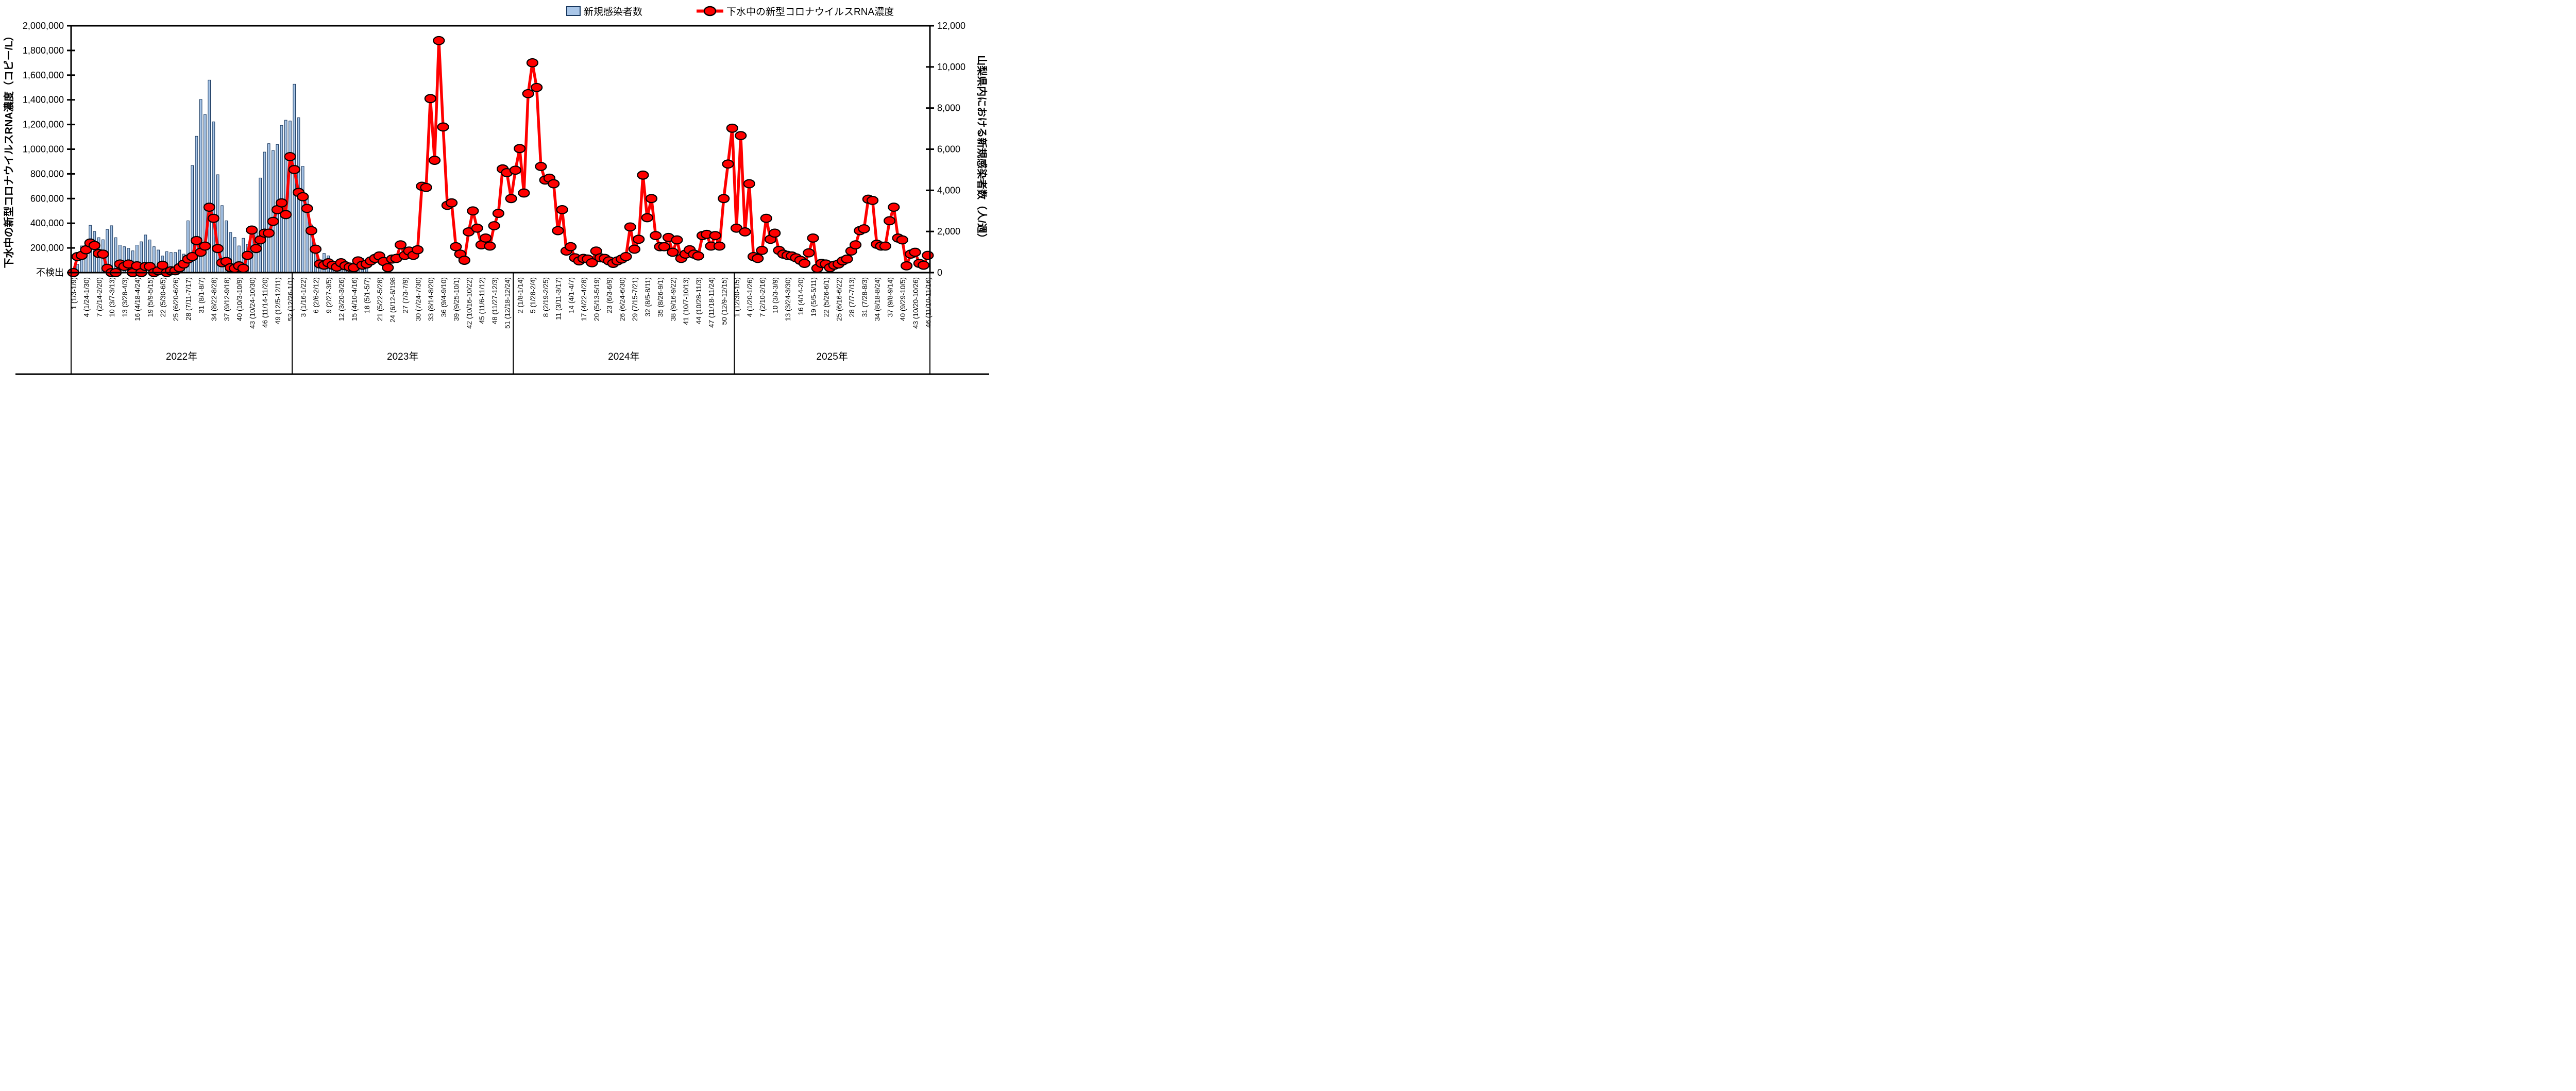  I want to click on x-tick-label: 37 (9/12-9/18), so click(227, 299).